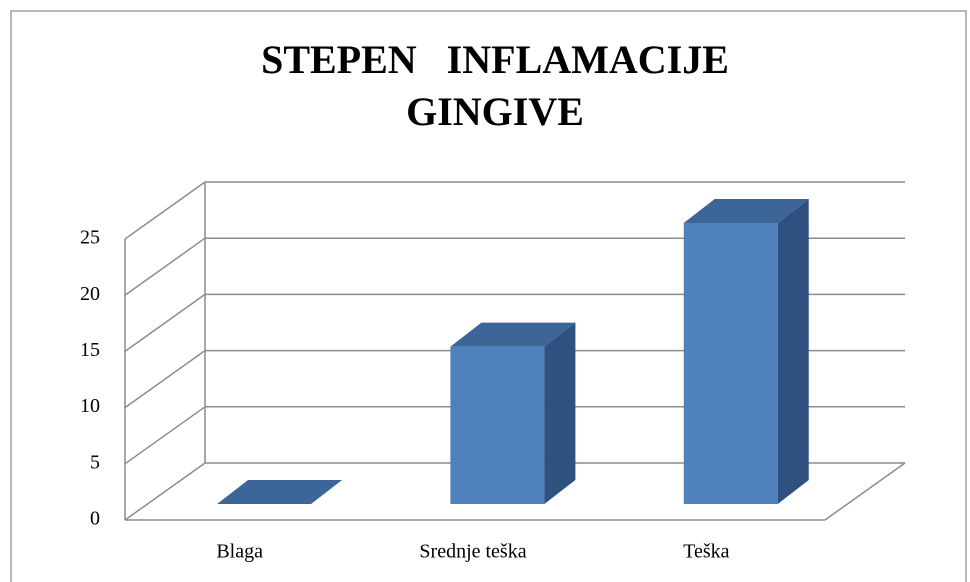 This screenshot has height=582, width=970. What do you see at coordinates (865, 491) in the screenshot?
I see `floor-edge` at bounding box center [865, 491].